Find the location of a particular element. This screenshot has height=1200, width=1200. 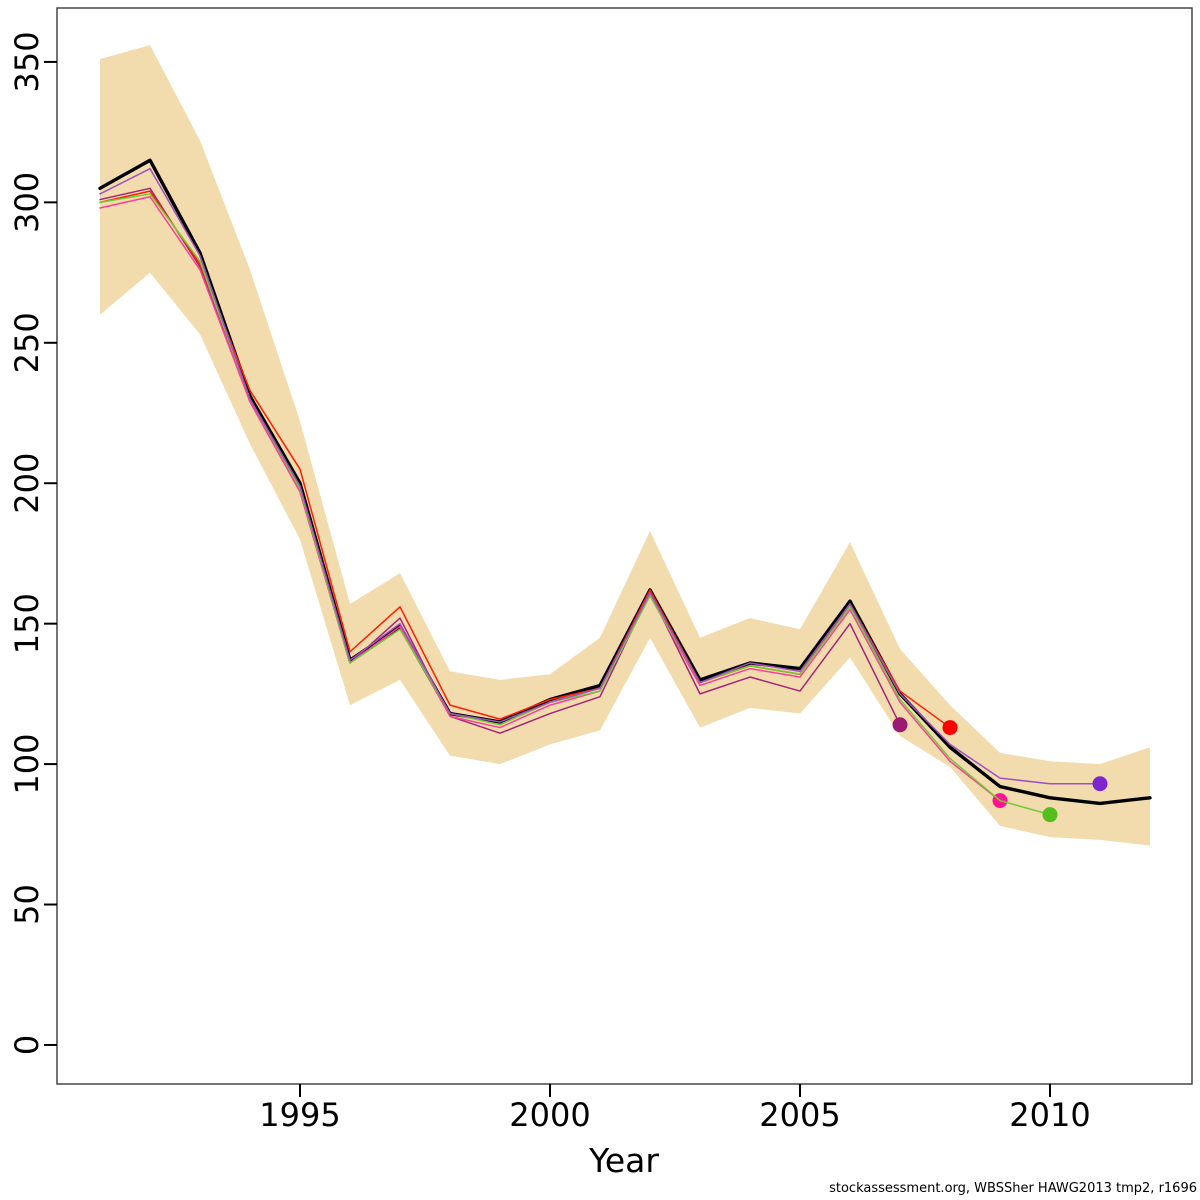

y-tick-label: 250 is located at coordinates (27, 342).